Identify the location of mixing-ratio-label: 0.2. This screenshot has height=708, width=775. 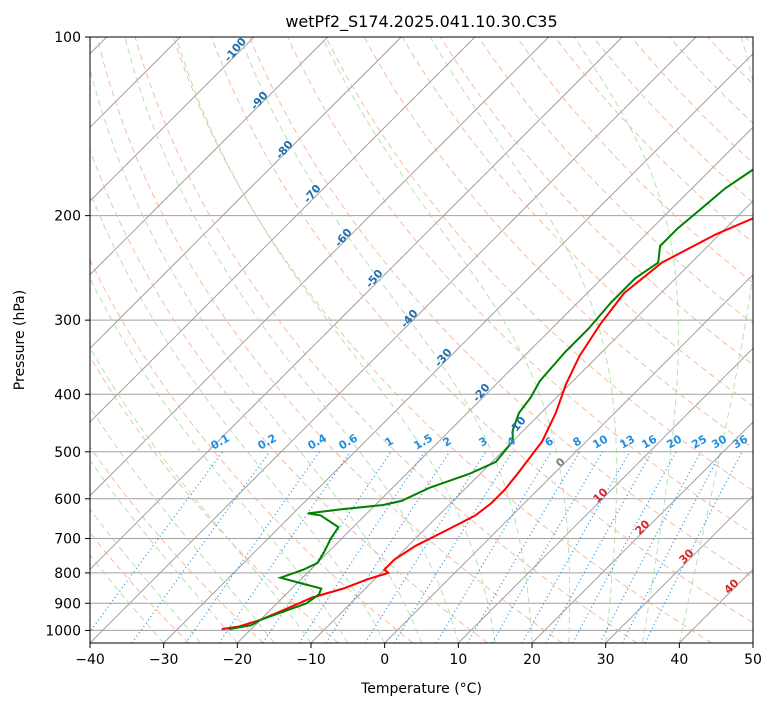
(267, 441).